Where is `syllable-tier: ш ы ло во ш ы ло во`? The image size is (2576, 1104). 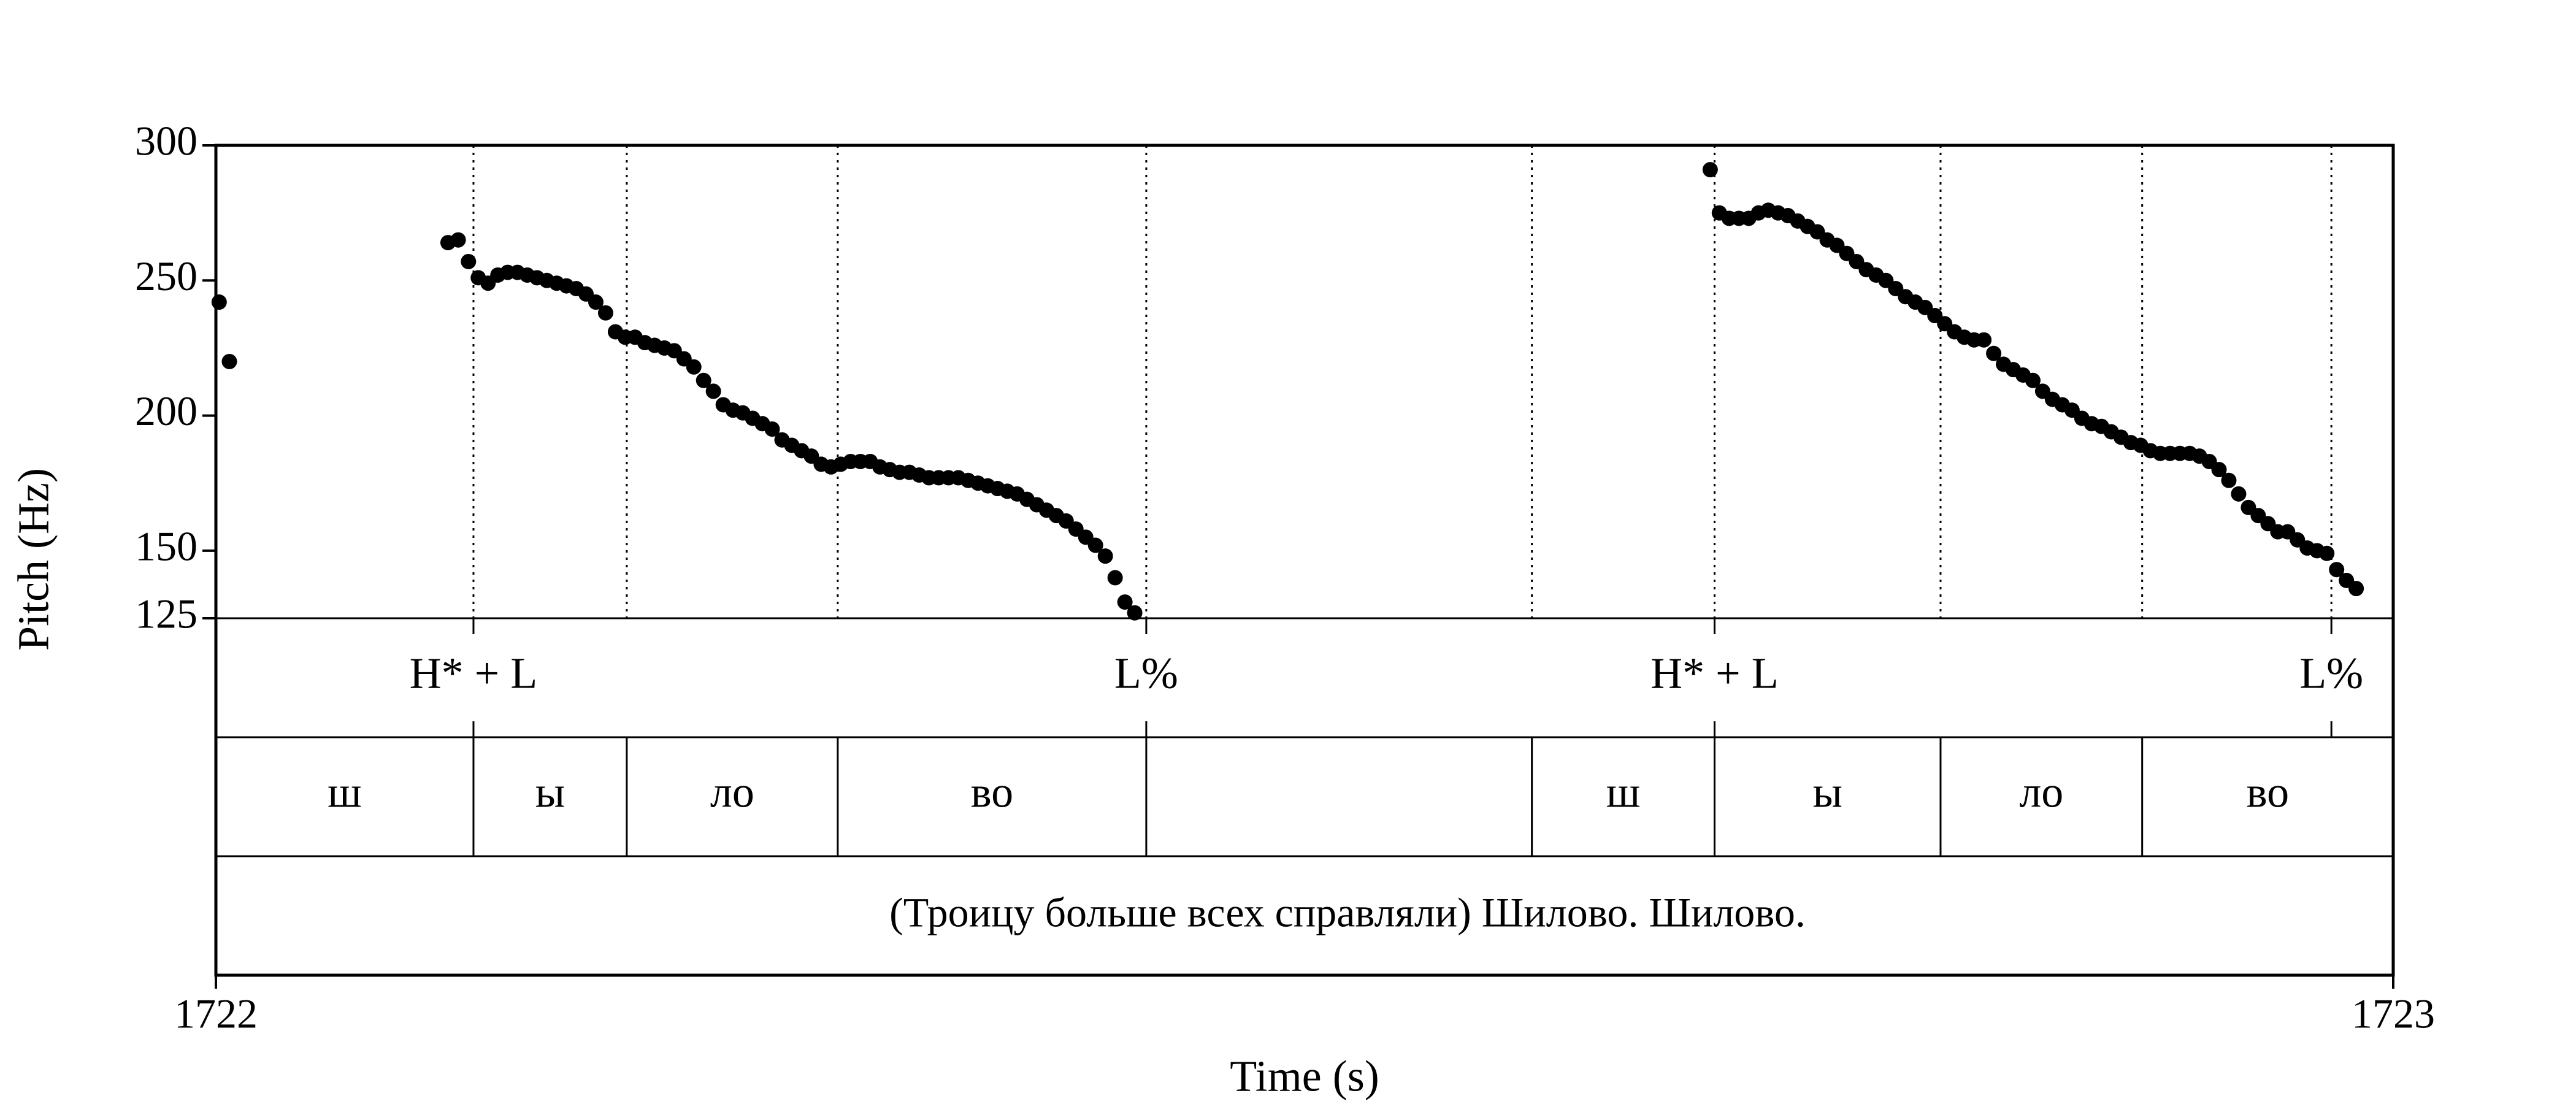 syllable-tier: ш ы ло во ш ы ло во is located at coordinates (1308, 796).